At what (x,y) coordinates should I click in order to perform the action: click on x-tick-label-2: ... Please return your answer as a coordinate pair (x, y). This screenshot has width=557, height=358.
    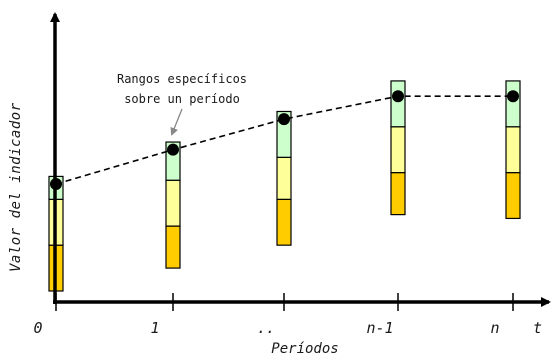
    Looking at the image, I should click on (266, 328).